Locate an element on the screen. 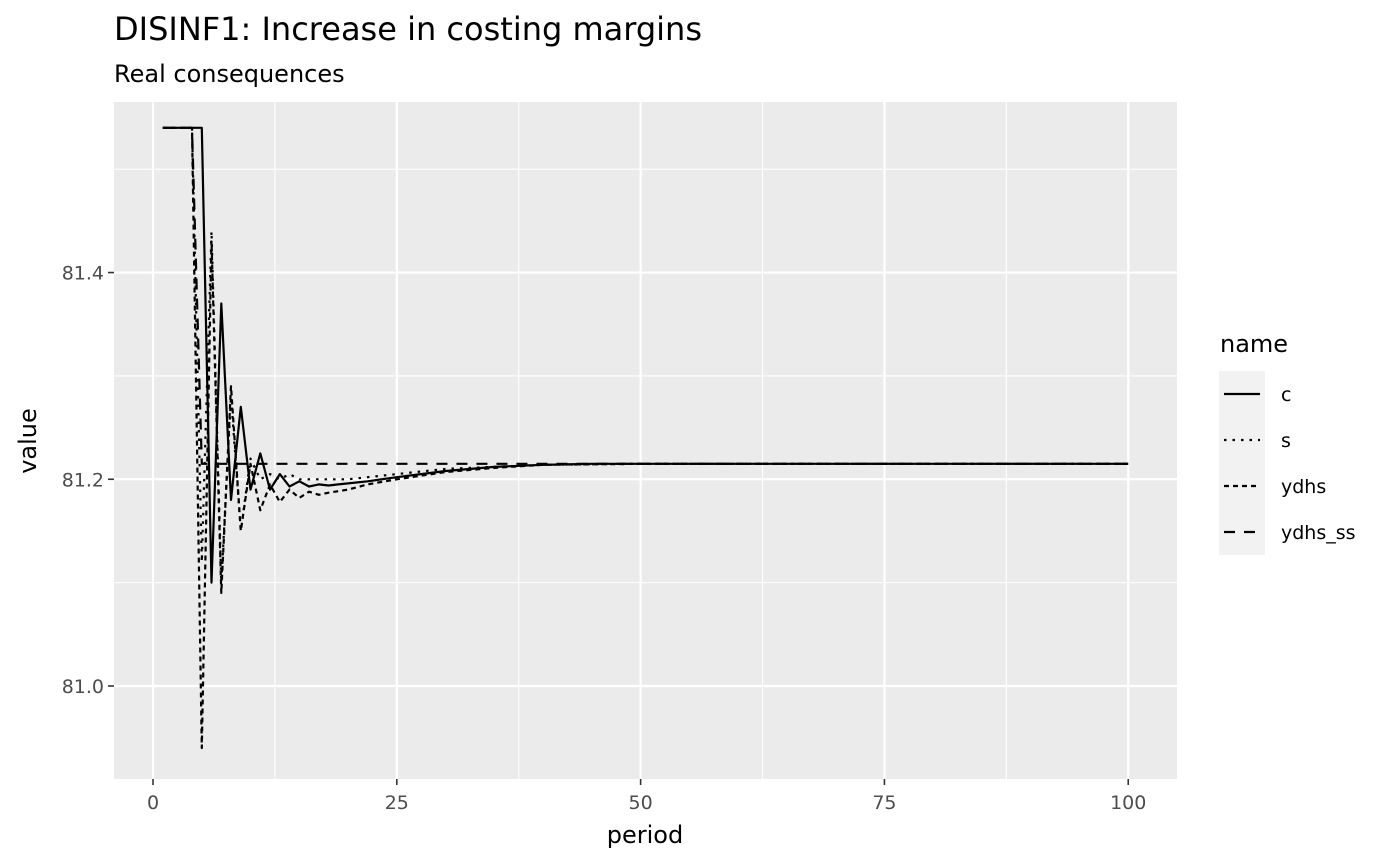 Image resolution: width=1400 pixels, height=865 pixels. legend-title: name is located at coordinates (1254, 344).